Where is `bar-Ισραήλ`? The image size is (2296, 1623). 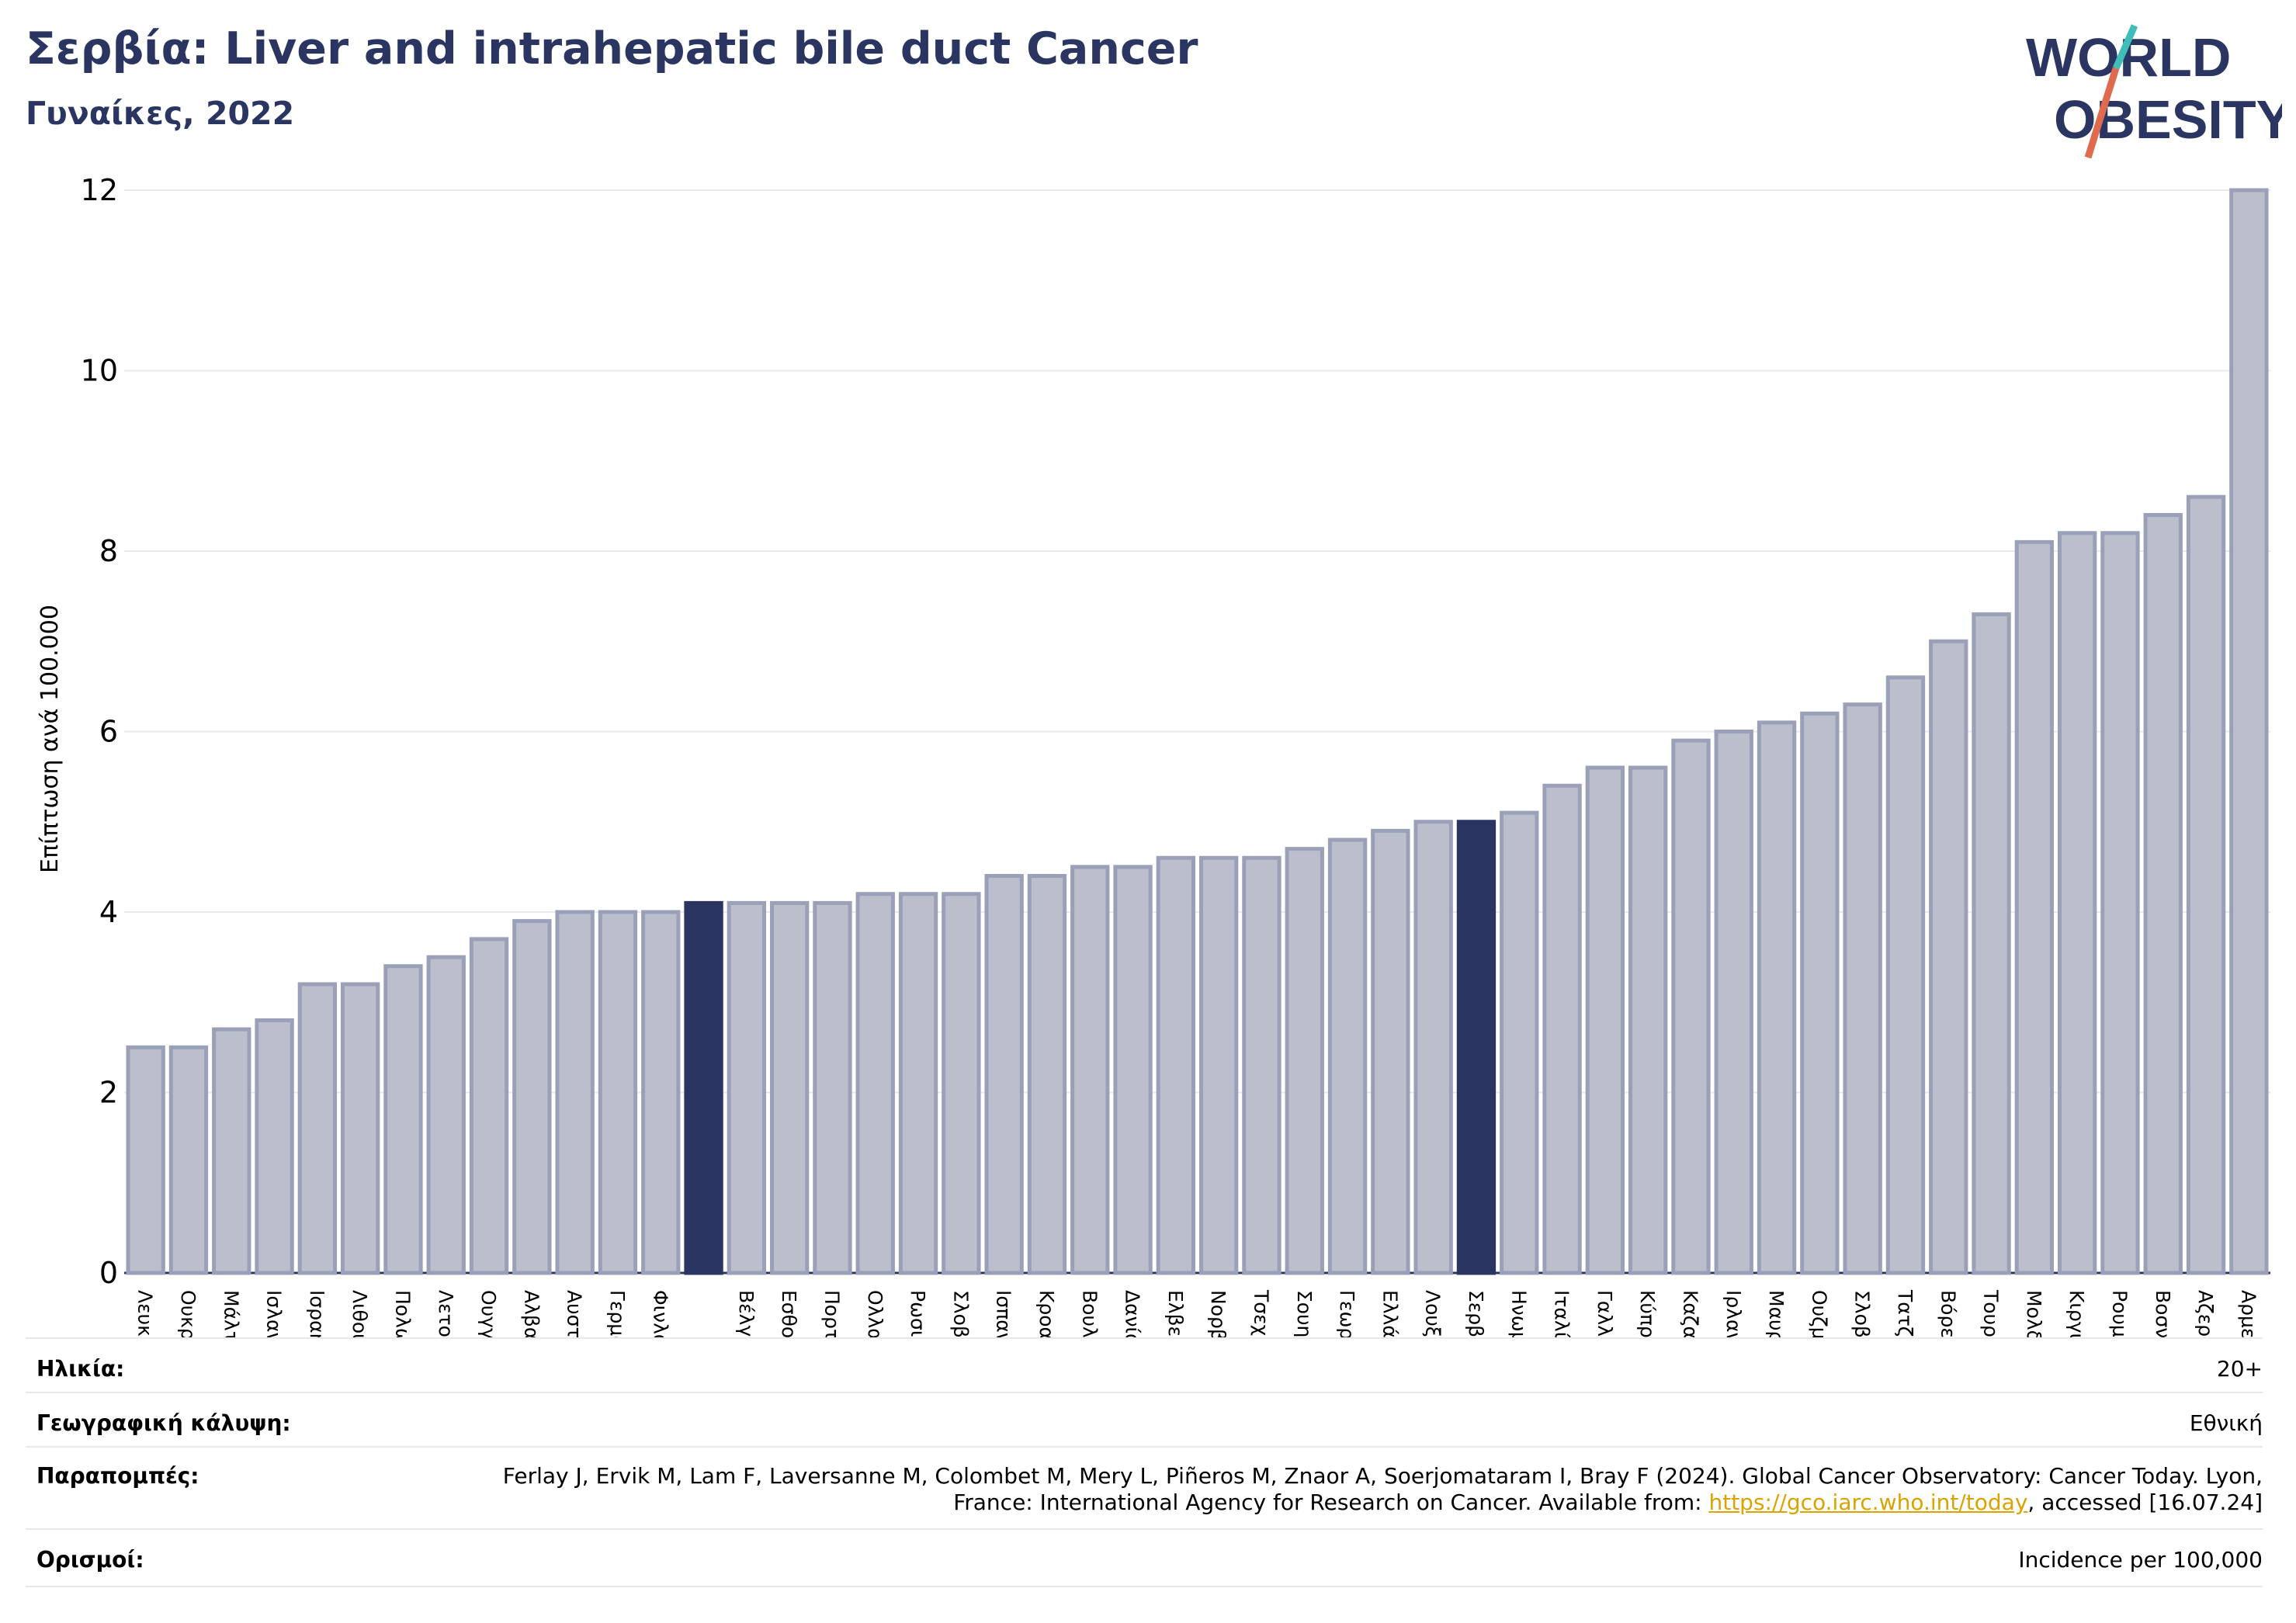 bar-Ισραήλ is located at coordinates (317, 1128).